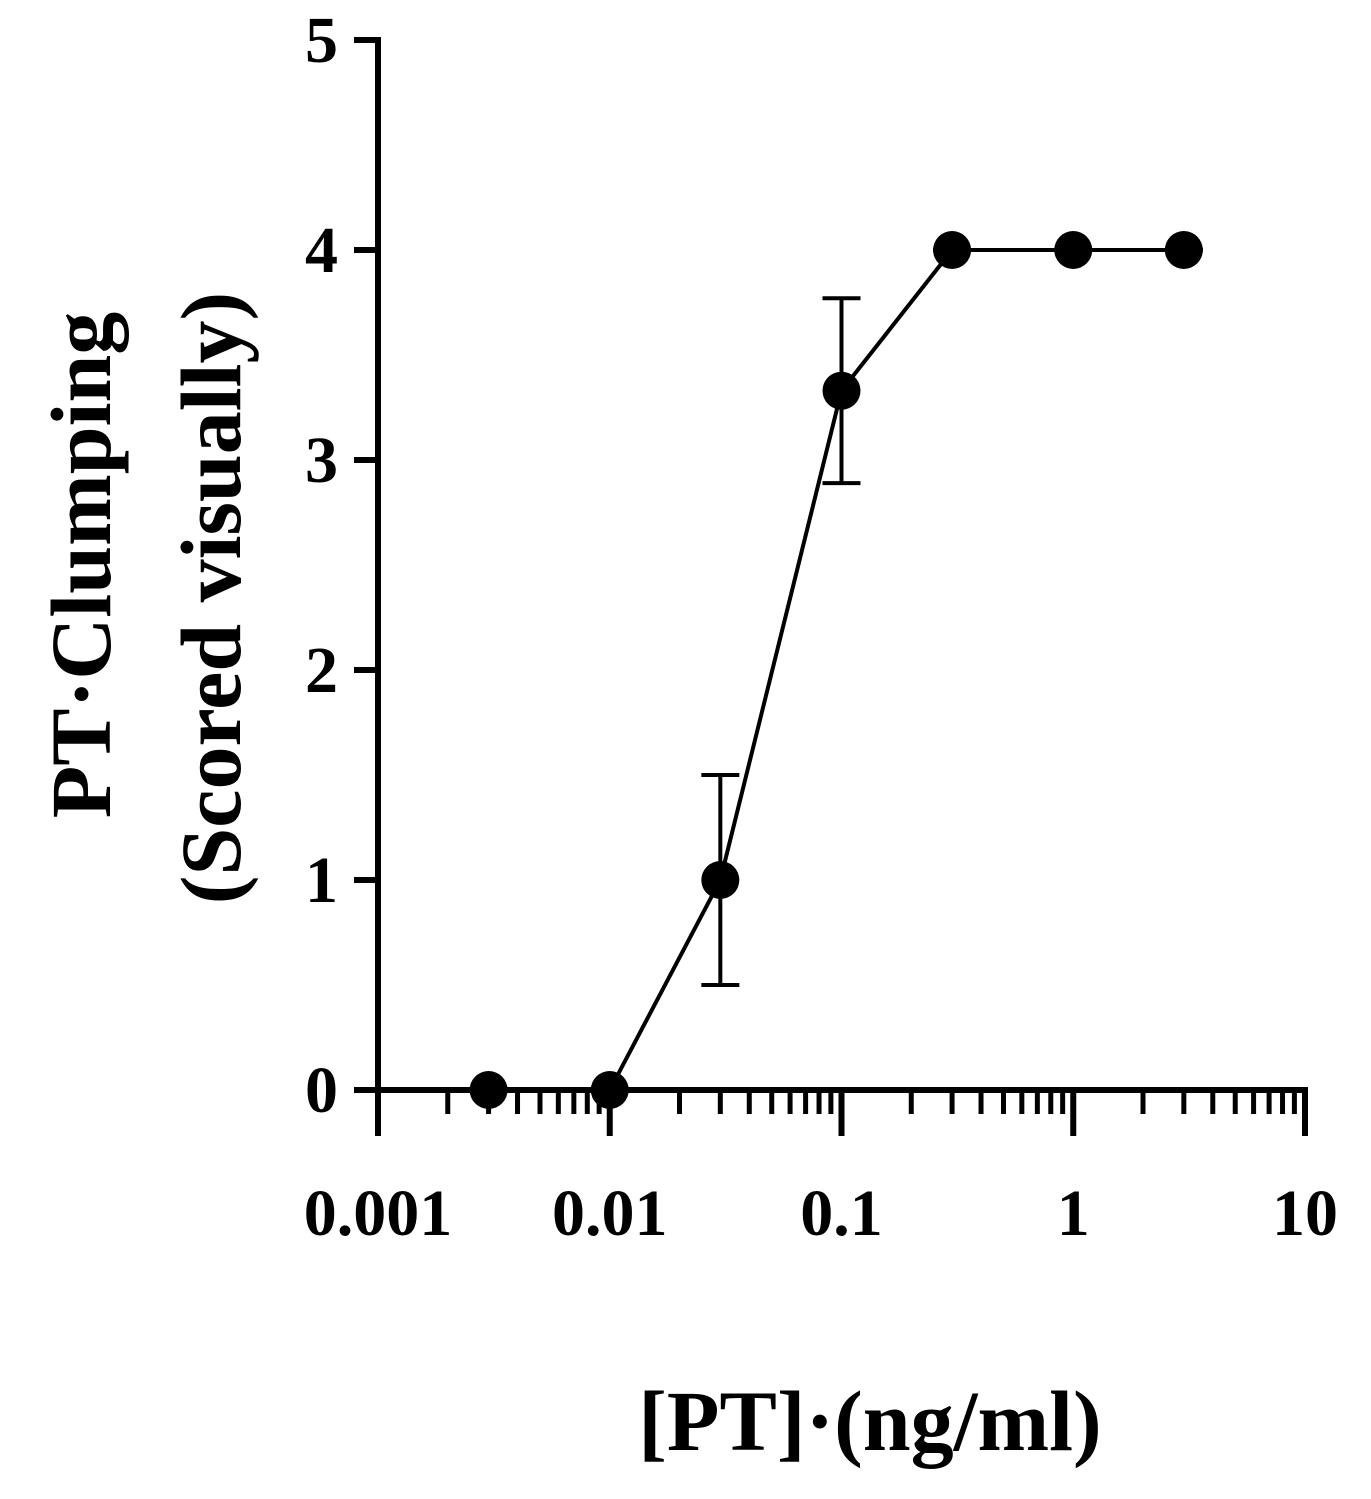 This screenshot has width=1371, height=1499. I want to click on y-axis-title: (Scored visually), so click(211, 598).